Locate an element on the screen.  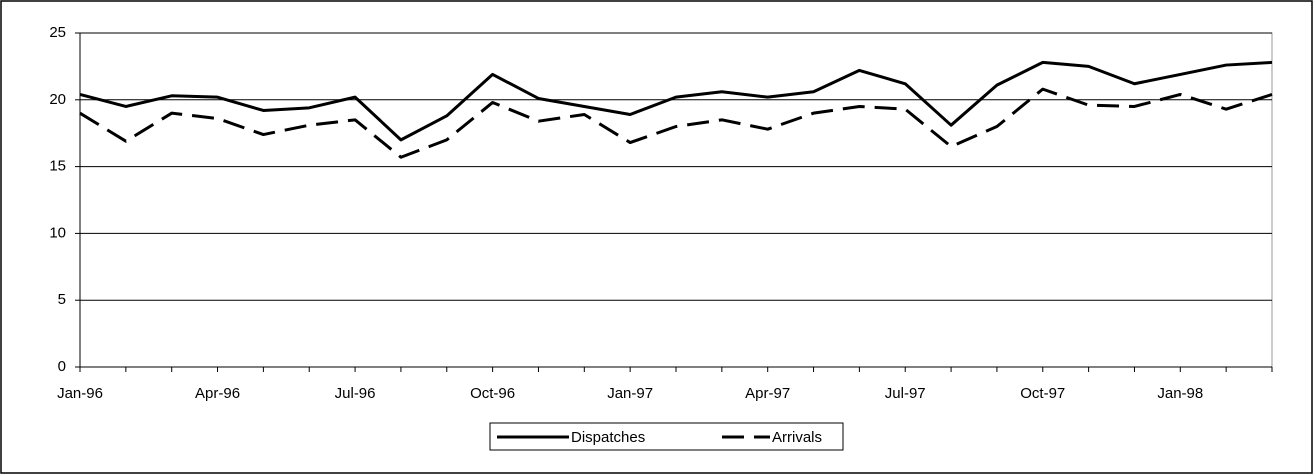
y-tick-label: 10 is located at coordinates (57, 232).